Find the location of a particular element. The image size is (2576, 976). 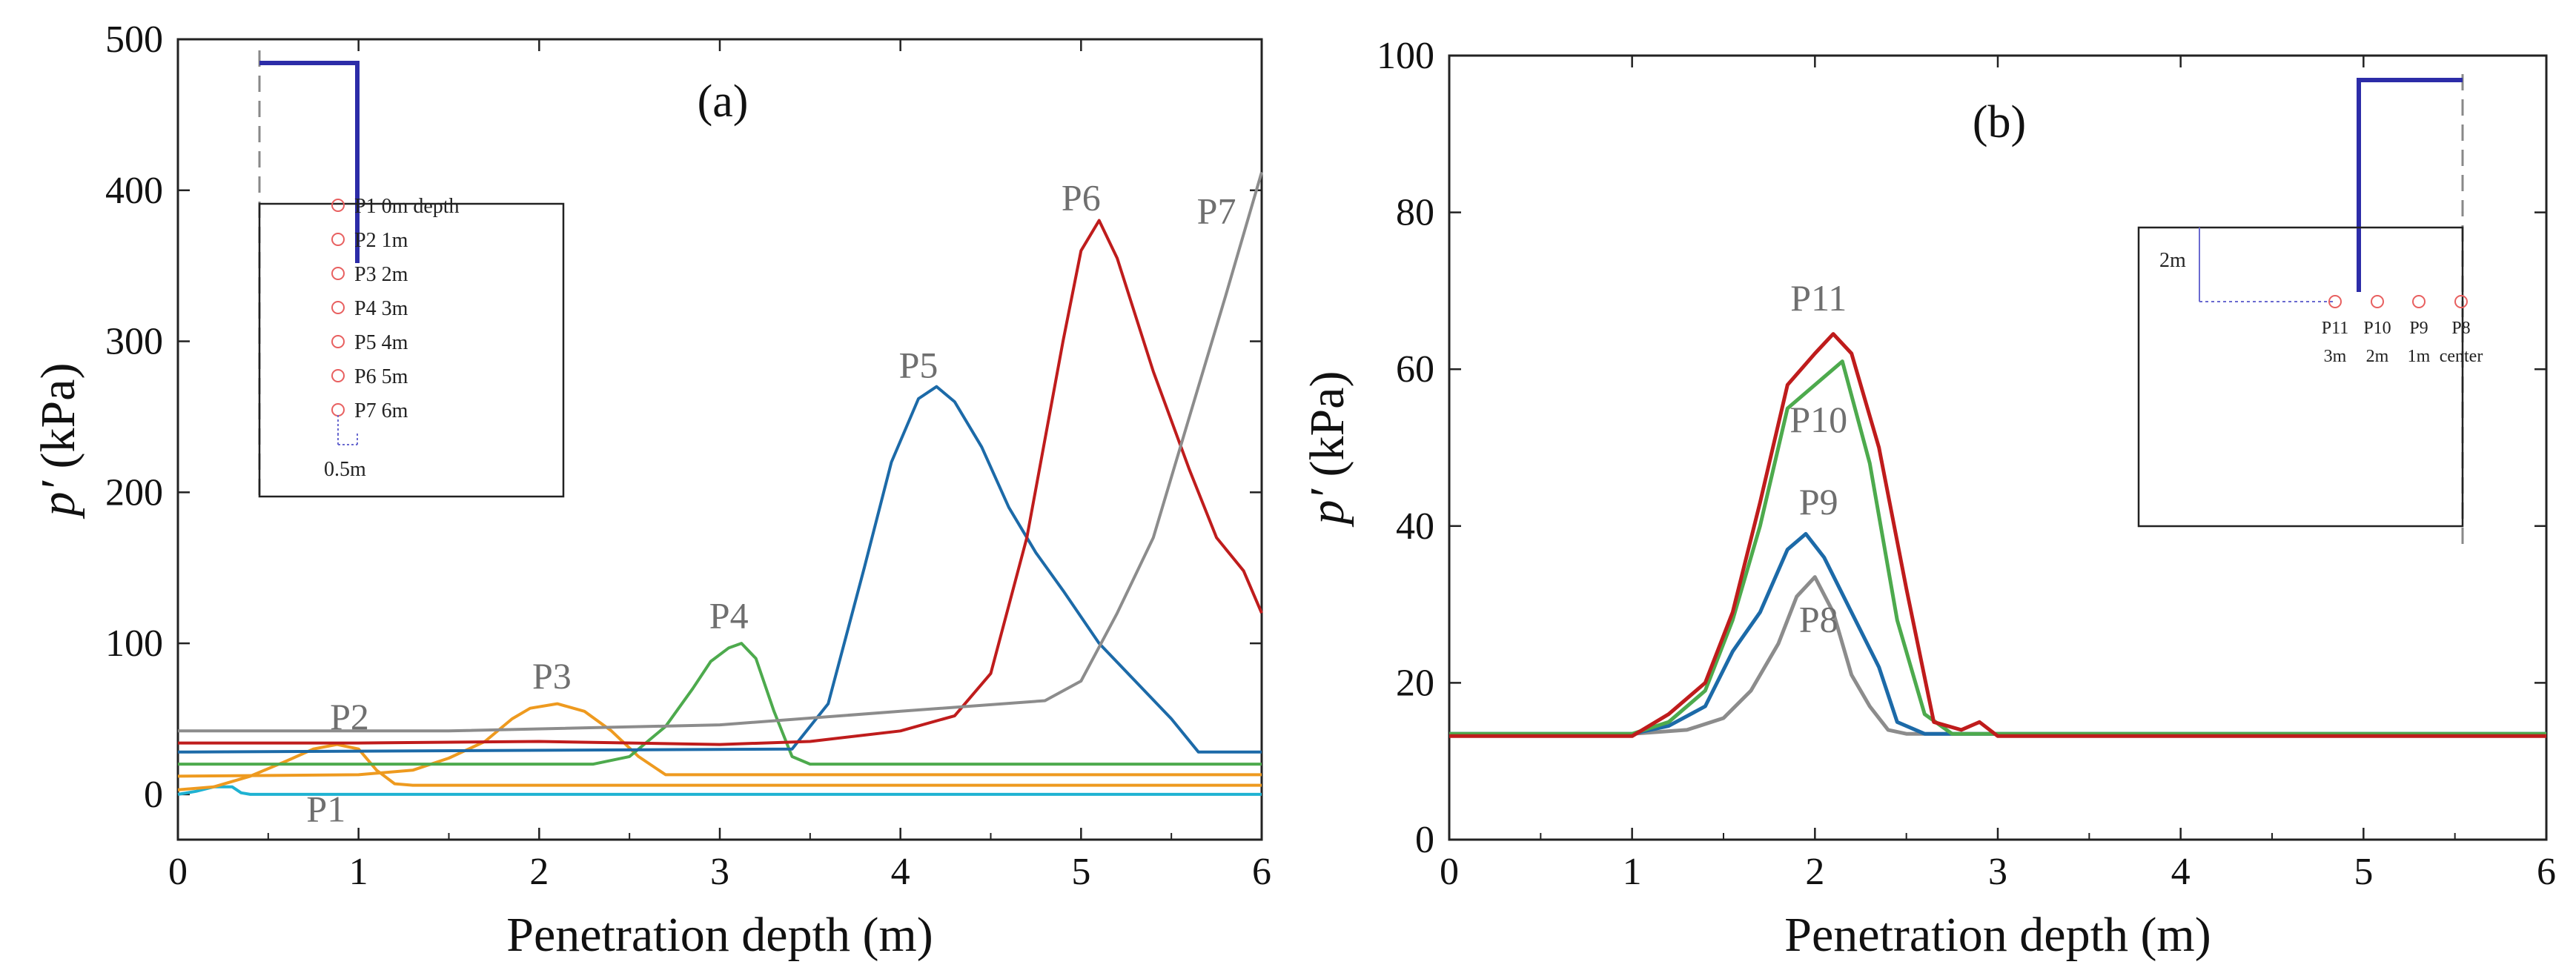

pile-shape-a is located at coordinates (309, 162).